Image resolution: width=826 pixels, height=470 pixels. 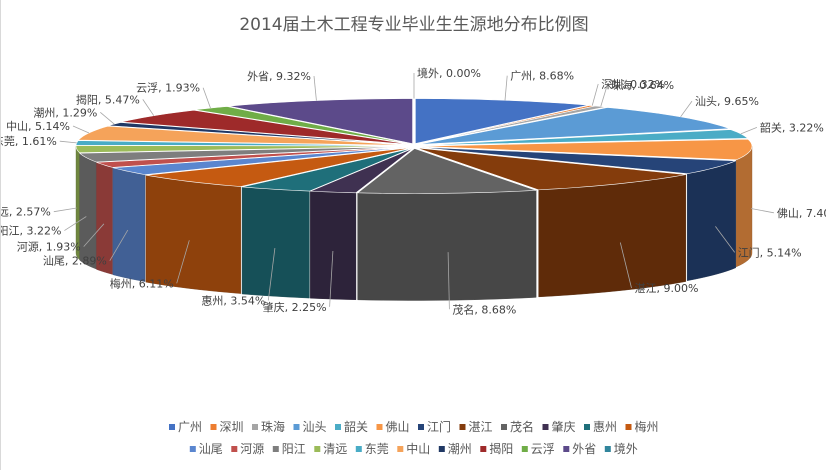 What do you see at coordinates (142, 283) in the screenshot?
I see `data-label-梅州: 梅州, 6.11%` at bounding box center [142, 283].